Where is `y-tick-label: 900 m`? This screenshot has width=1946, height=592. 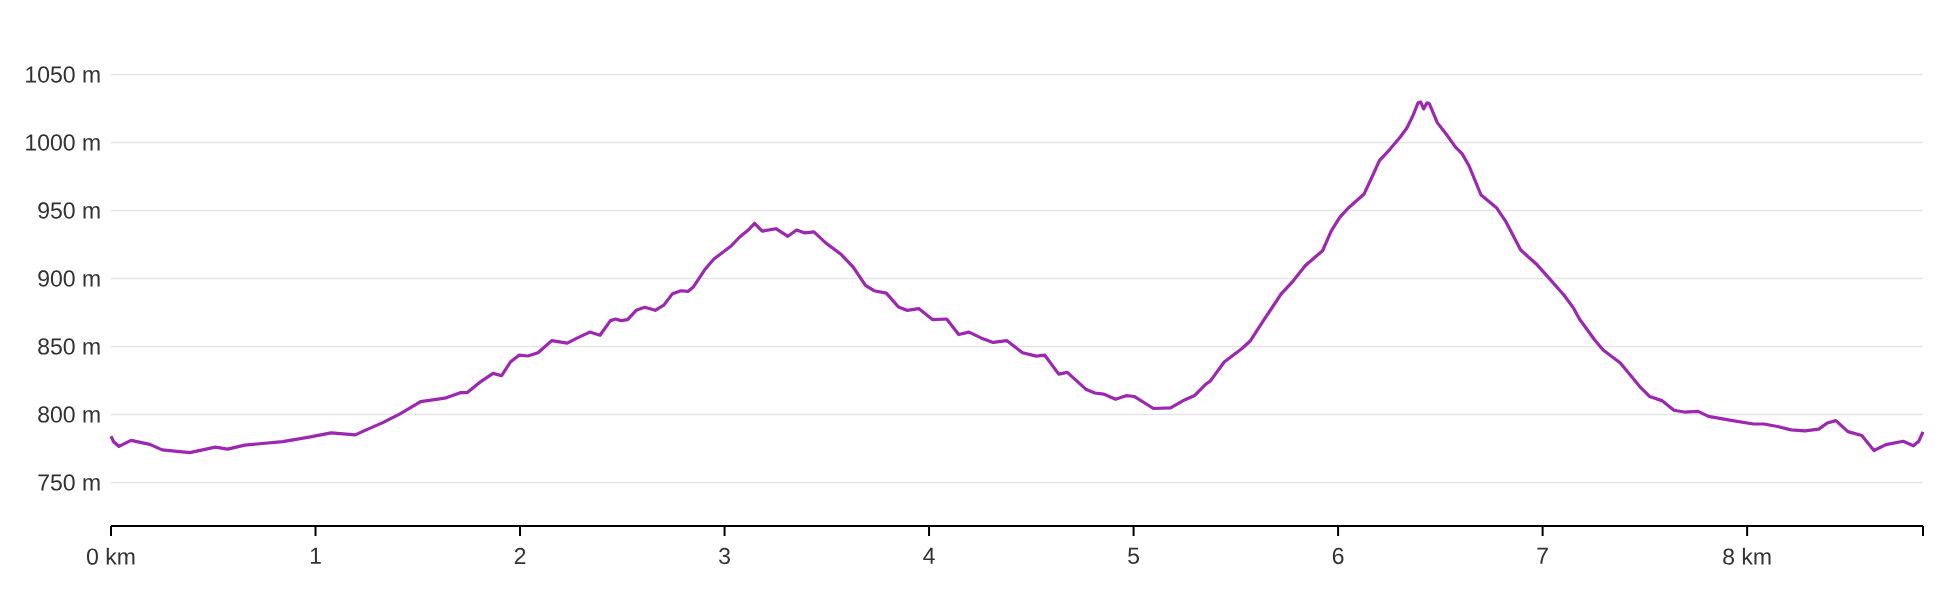
y-tick-label: 900 m is located at coordinates (69, 278).